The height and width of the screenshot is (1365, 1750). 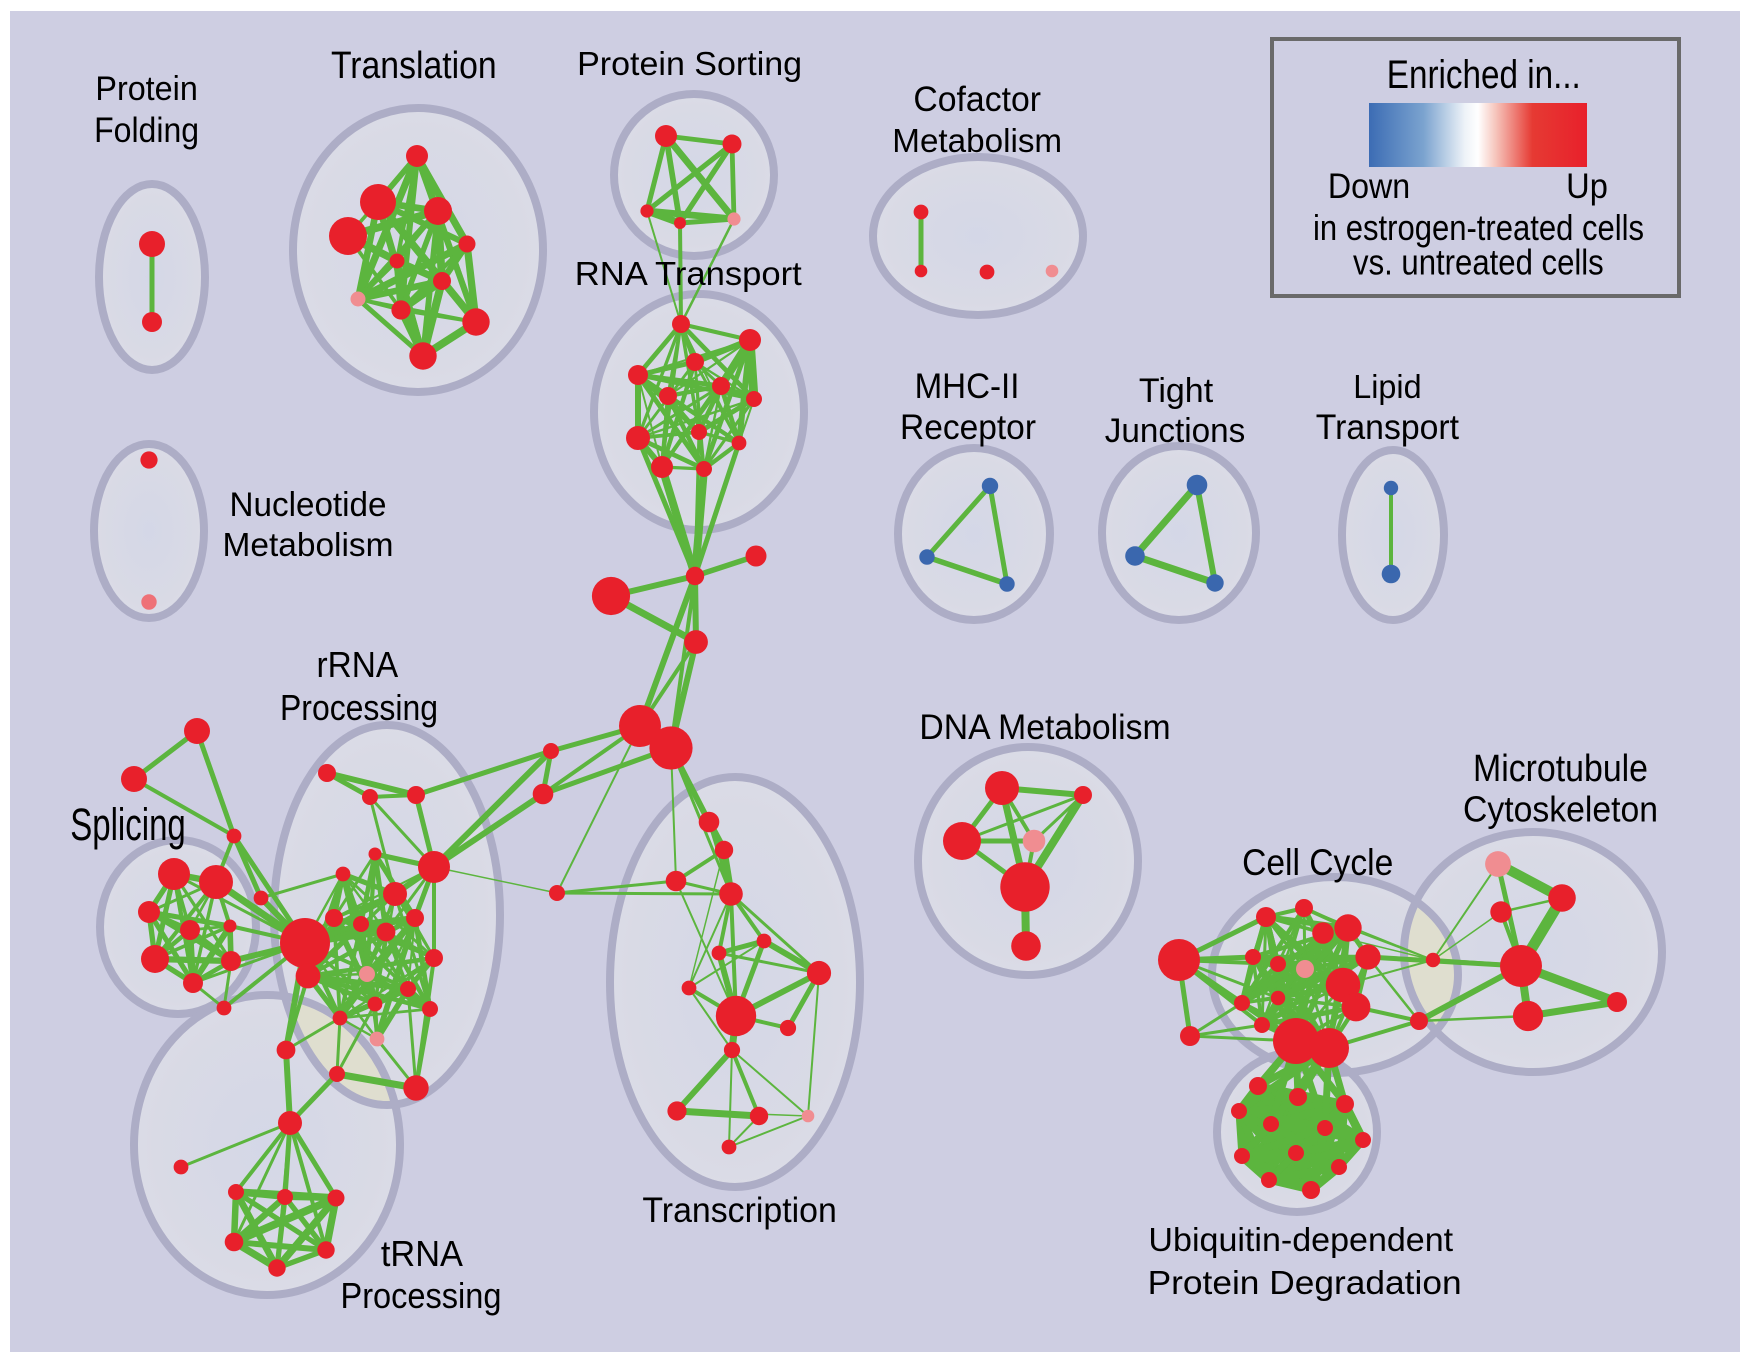 What do you see at coordinates (357, 664) in the screenshot?
I see `svg-text: rRNA` at bounding box center [357, 664].